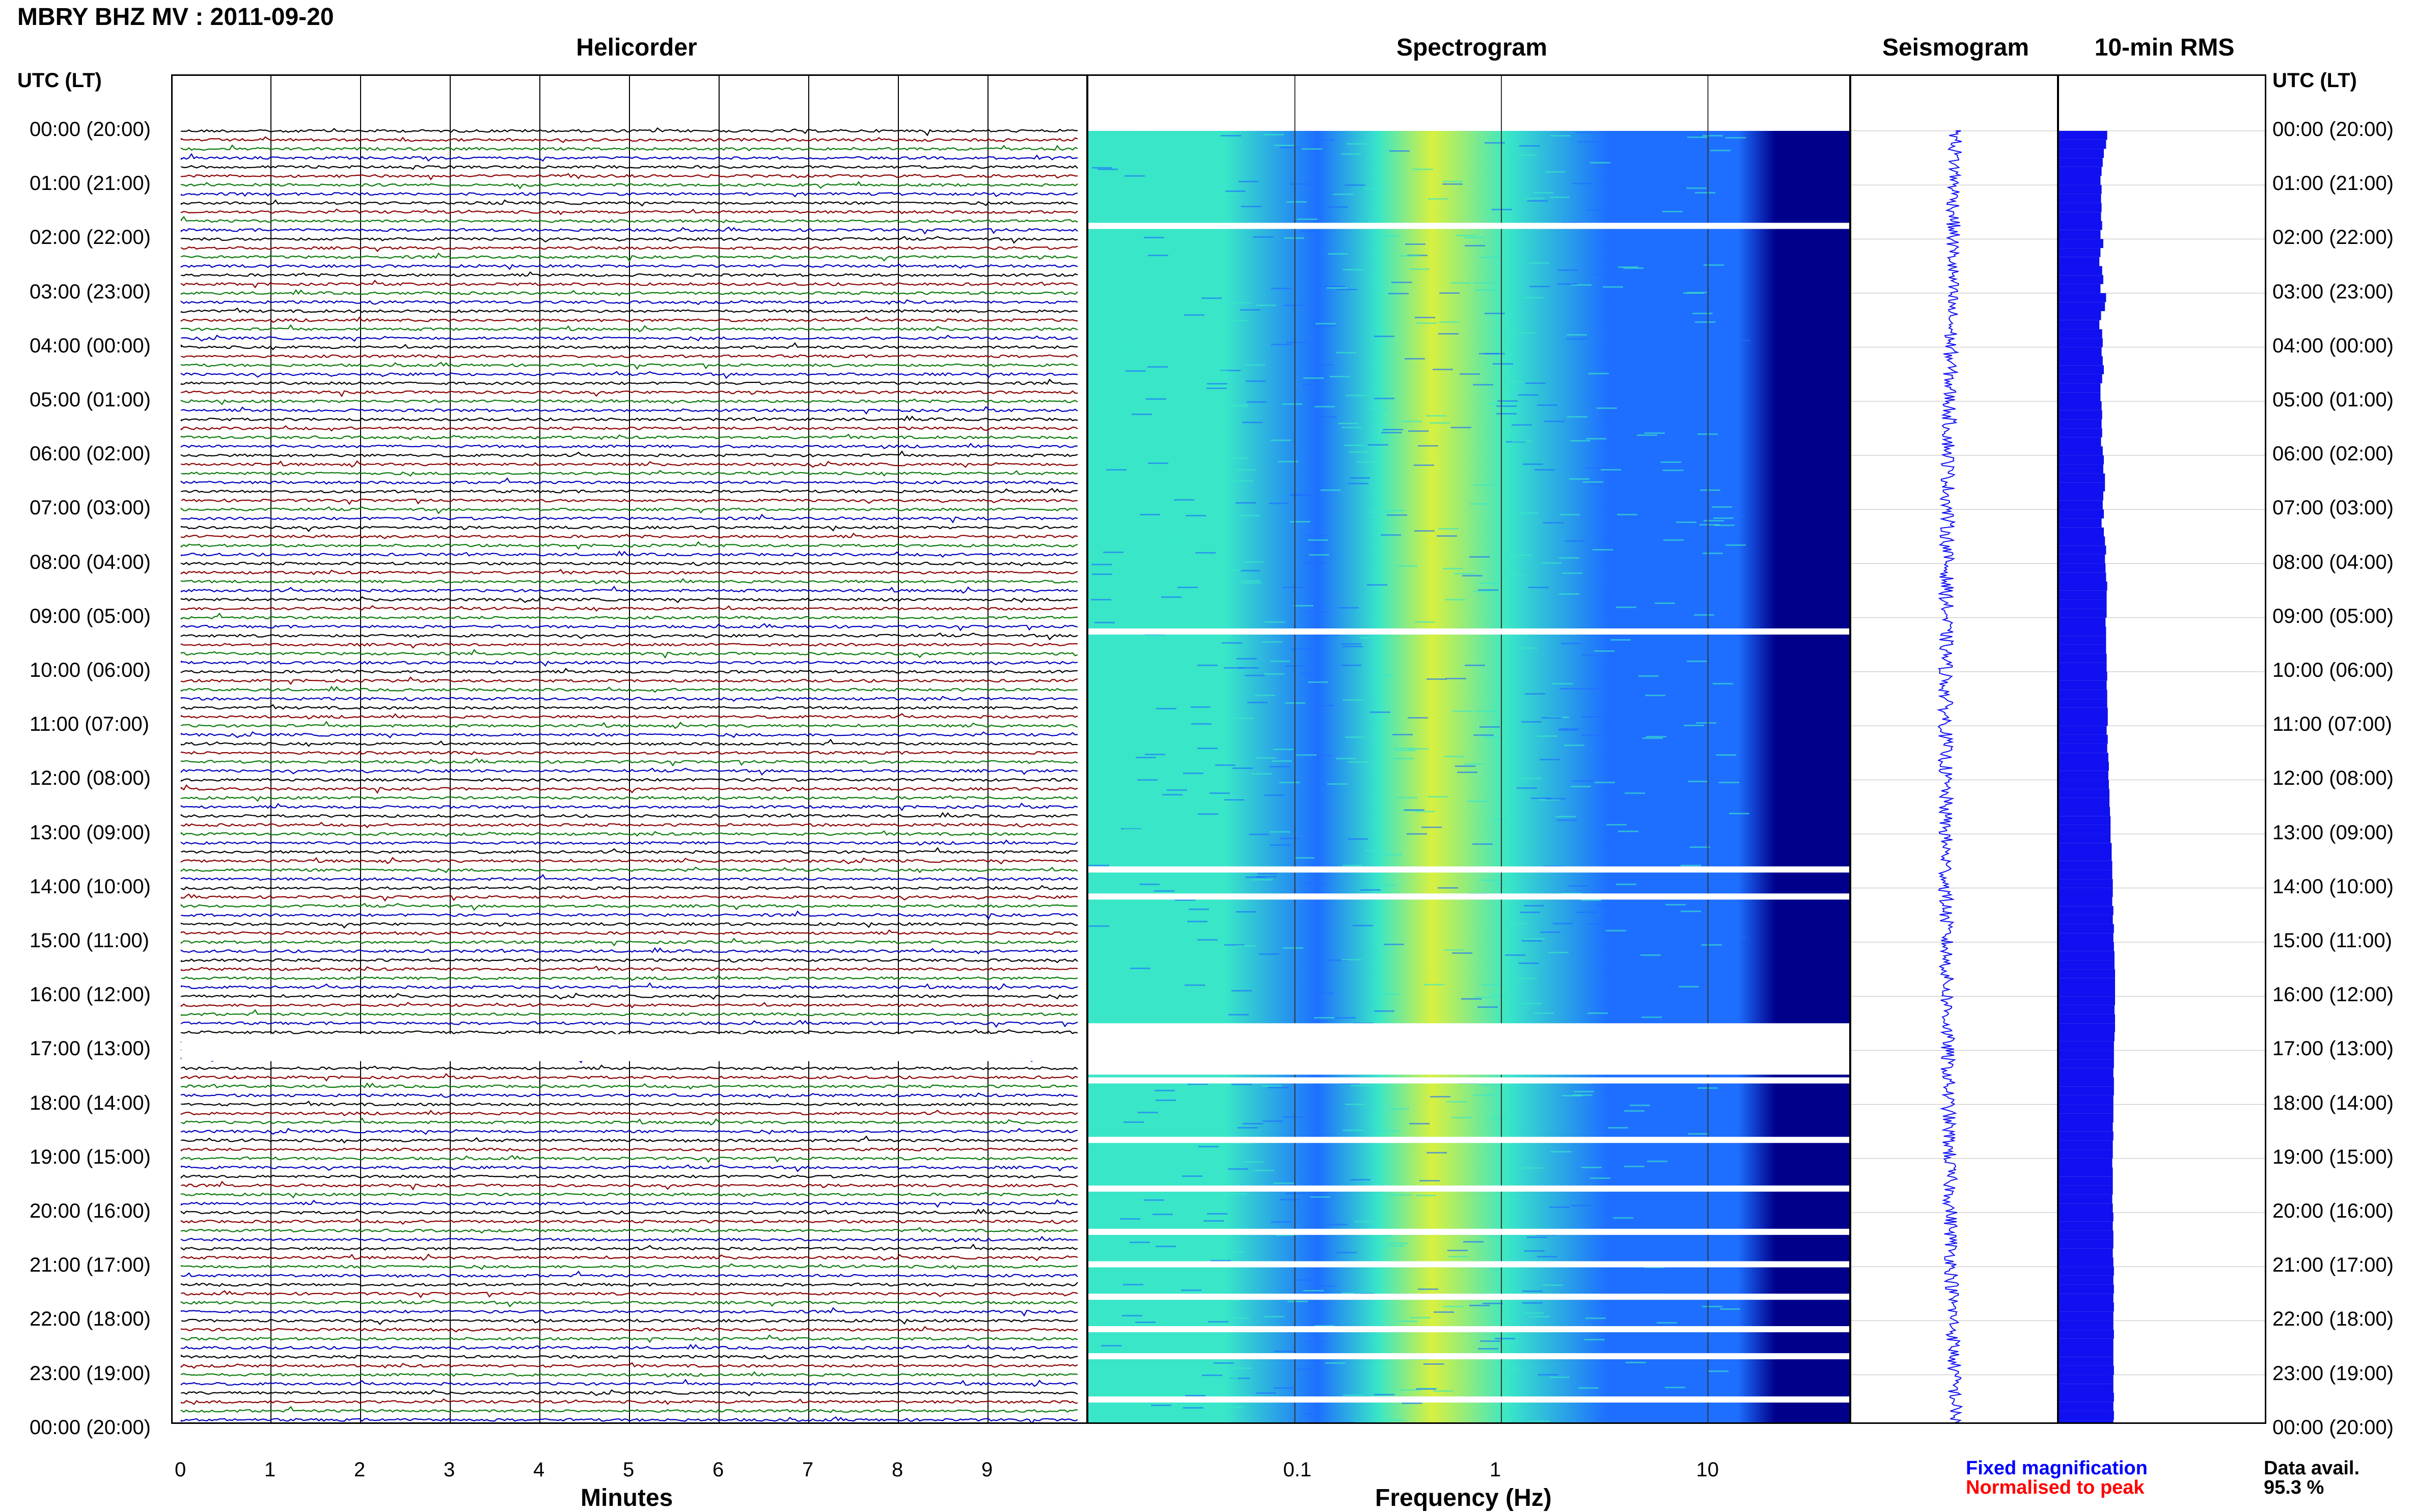 This screenshot has width=2414, height=1512. Describe the element at coordinates (2333, 454) in the screenshot. I see `hour-label-right: 06:00 (02:00)` at that location.